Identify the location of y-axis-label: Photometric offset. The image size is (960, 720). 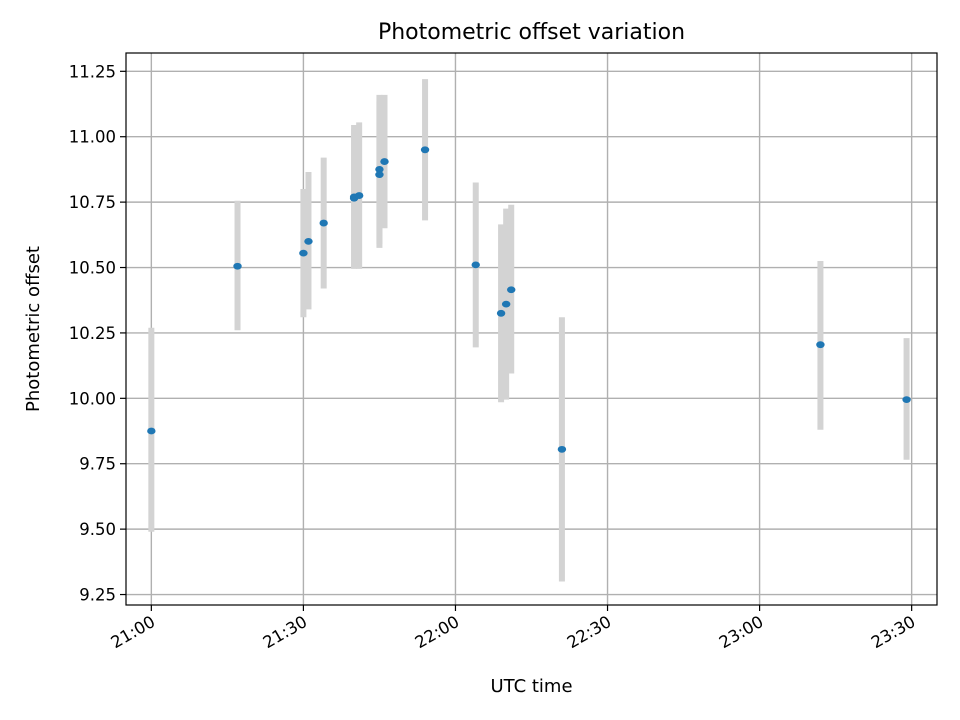
(33, 329).